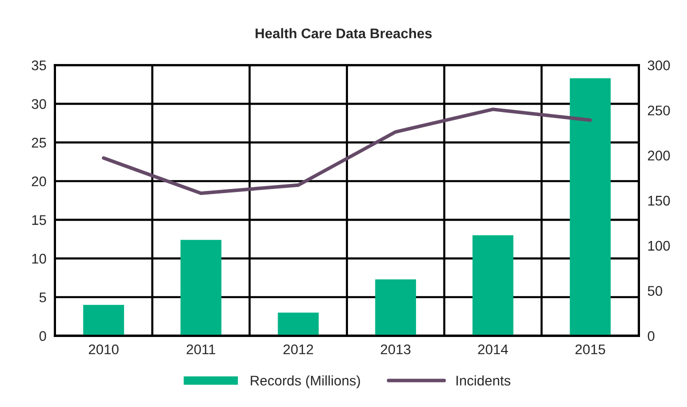  What do you see at coordinates (305, 381) in the screenshot?
I see `legend-label: Records (Millions)` at bounding box center [305, 381].